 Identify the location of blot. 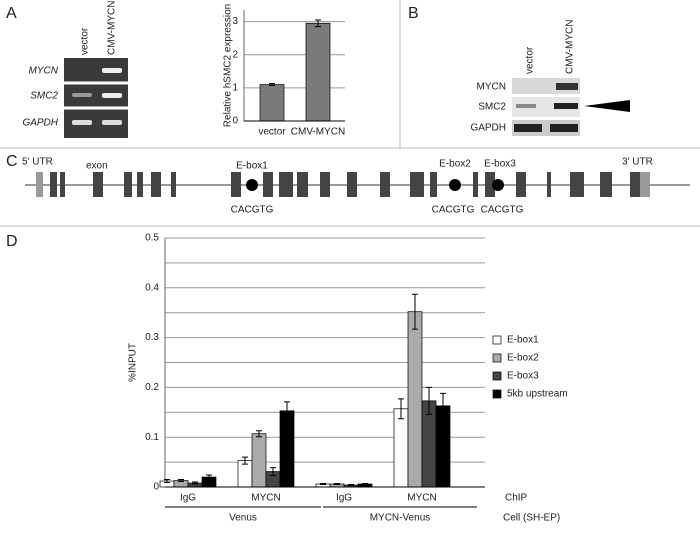
(546, 107).